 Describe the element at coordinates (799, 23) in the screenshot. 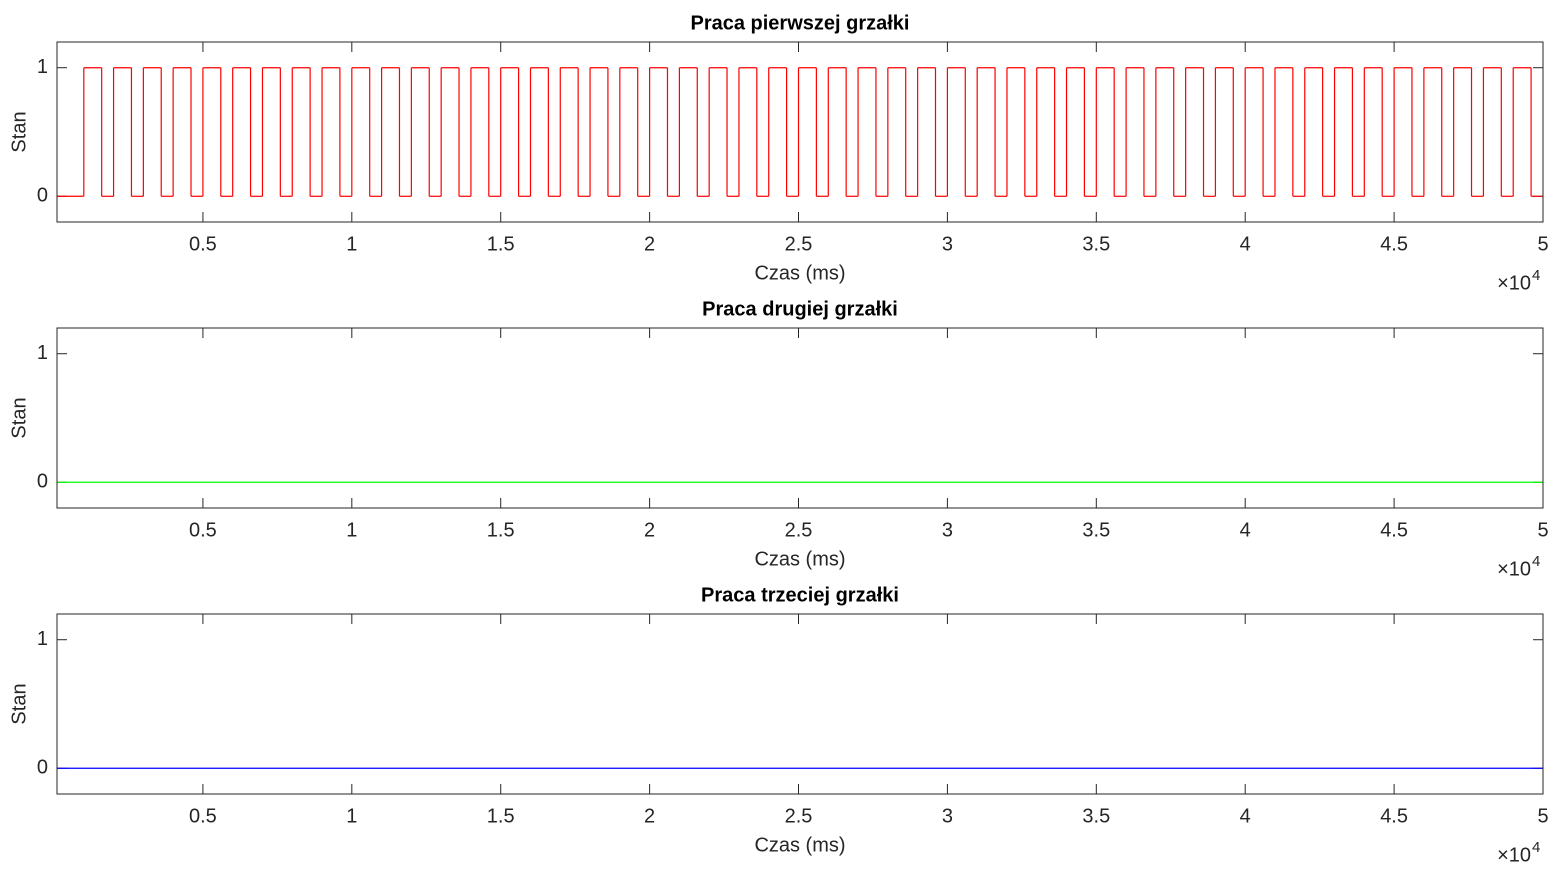

I see `chart-title: Praca pierwszej grzałki` at that location.